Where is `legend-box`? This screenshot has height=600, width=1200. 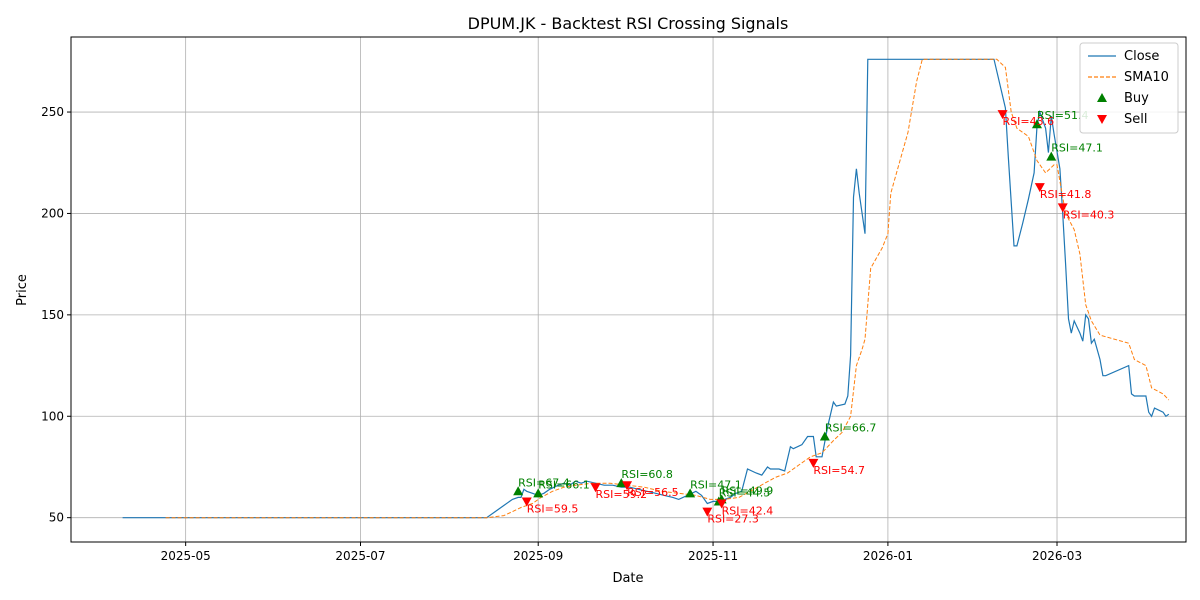
legend-box is located at coordinates (1129, 88).